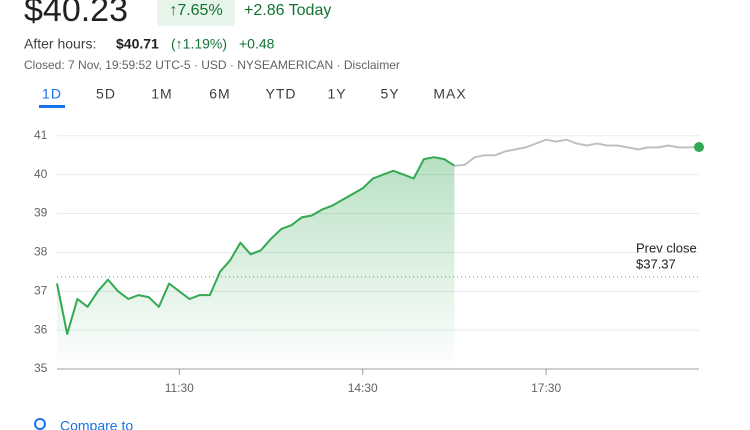  Describe the element at coordinates (219, 94) in the screenshot. I see `range-tab: 6M` at that location.